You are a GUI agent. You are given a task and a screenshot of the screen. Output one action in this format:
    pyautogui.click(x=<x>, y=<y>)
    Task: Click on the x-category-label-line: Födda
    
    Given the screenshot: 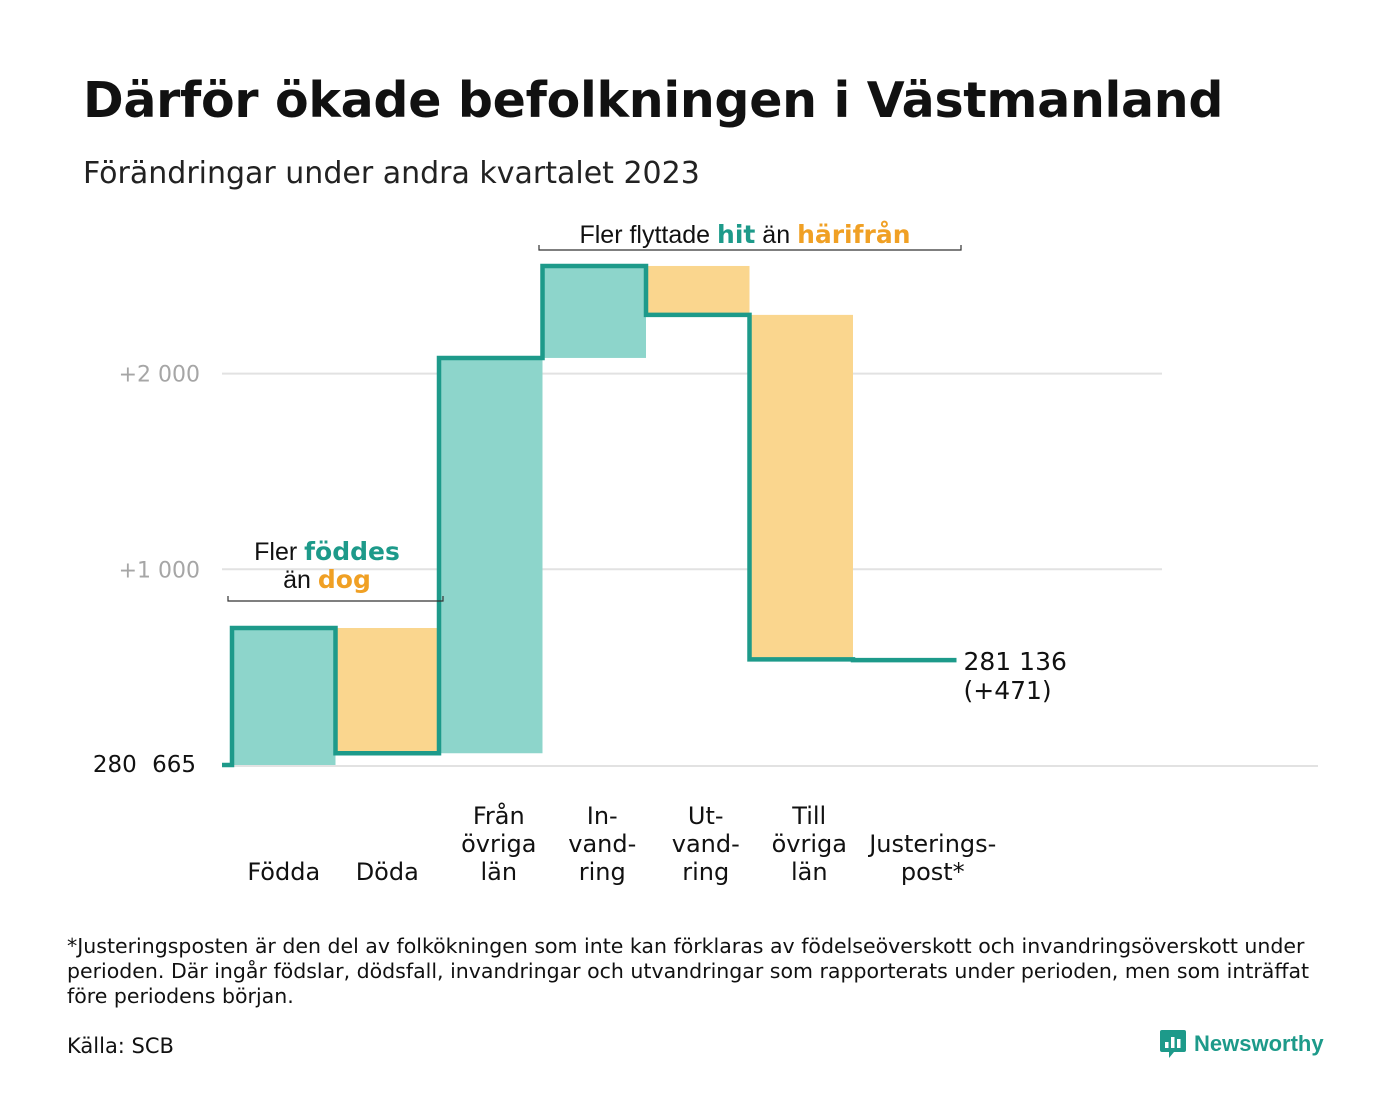 What is the action you would take?
    pyautogui.click(x=283, y=872)
    